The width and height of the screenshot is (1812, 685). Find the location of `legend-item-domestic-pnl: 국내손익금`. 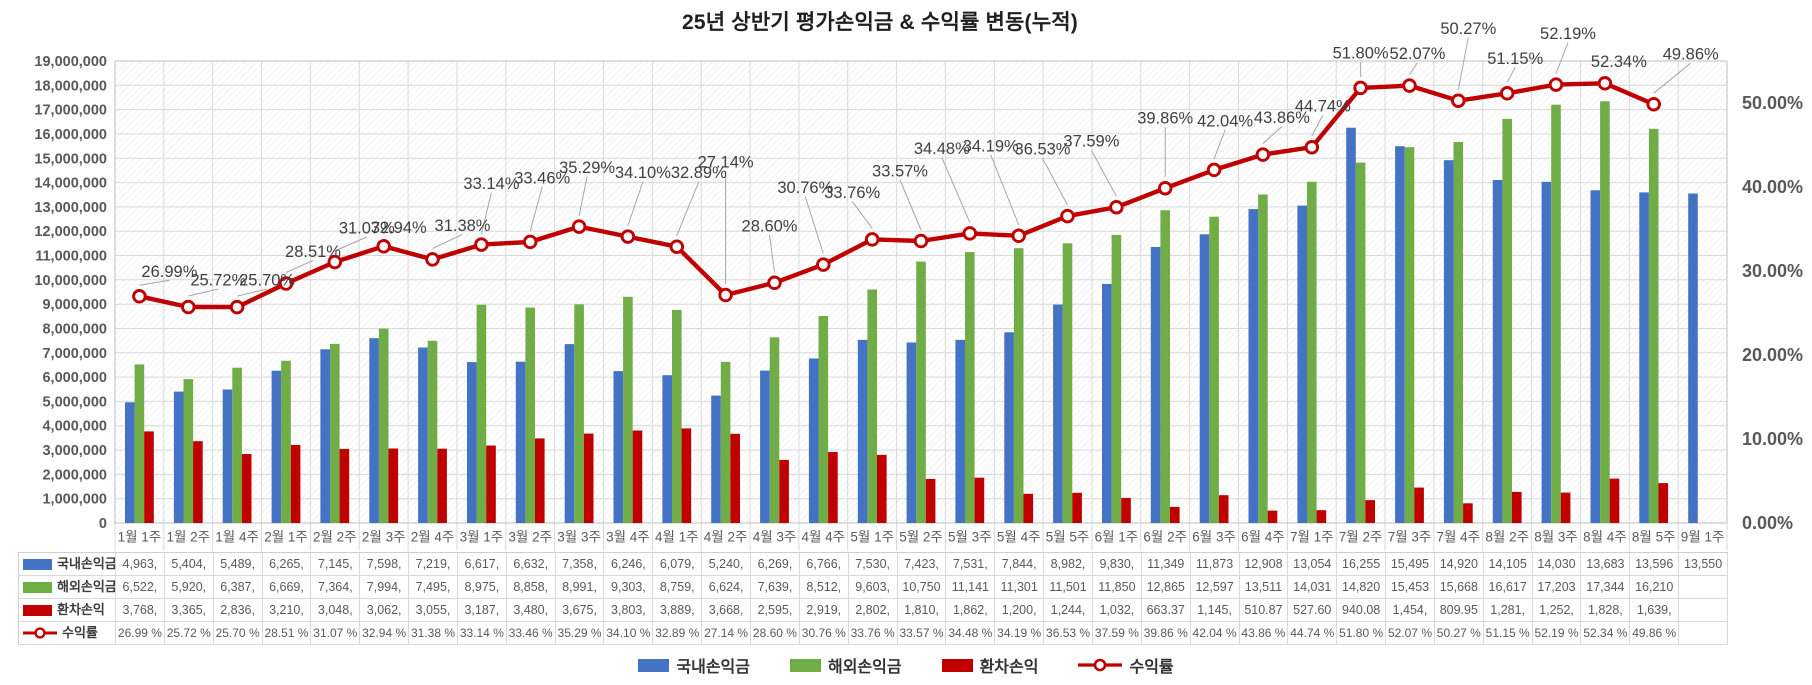

legend-item-domestic-pnl: 국내손익금 is located at coordinates (694, 665).